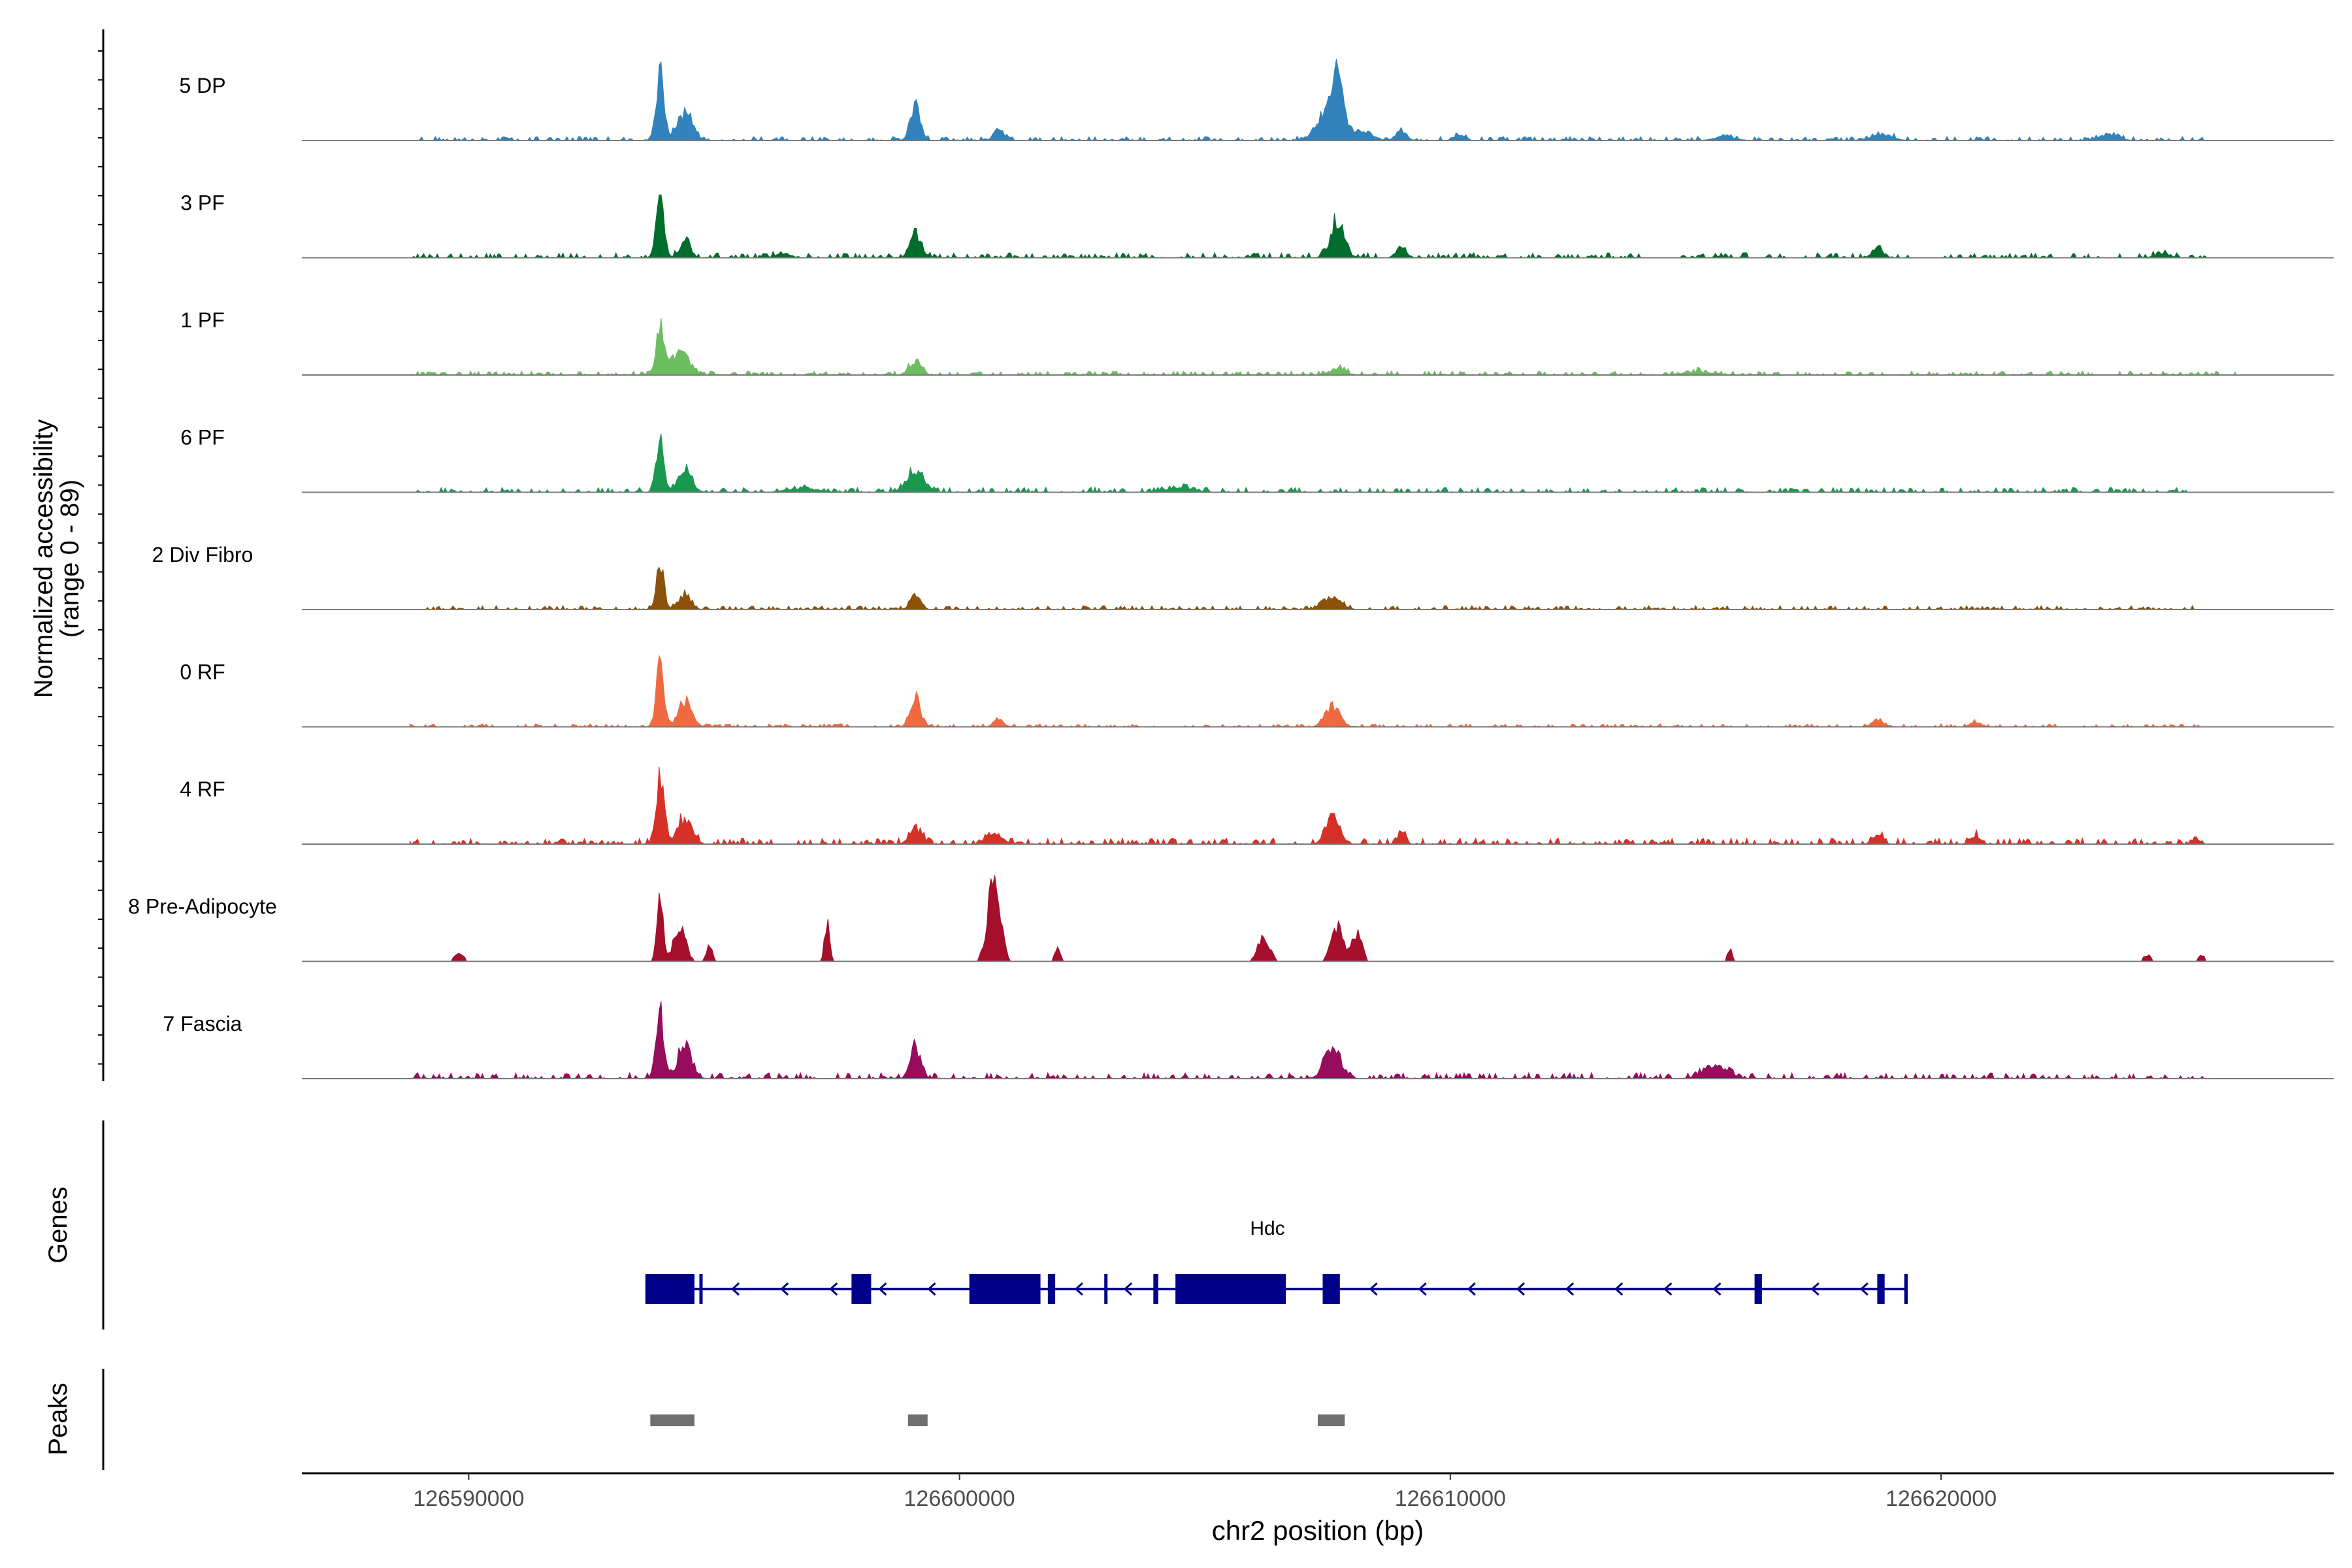 The width and height of the screenshot is (2352, 1568). What do you see at coordinates (202, 672) in the screenshot?
I see `track-label: 0 RF` at bounding box center [202, 672].